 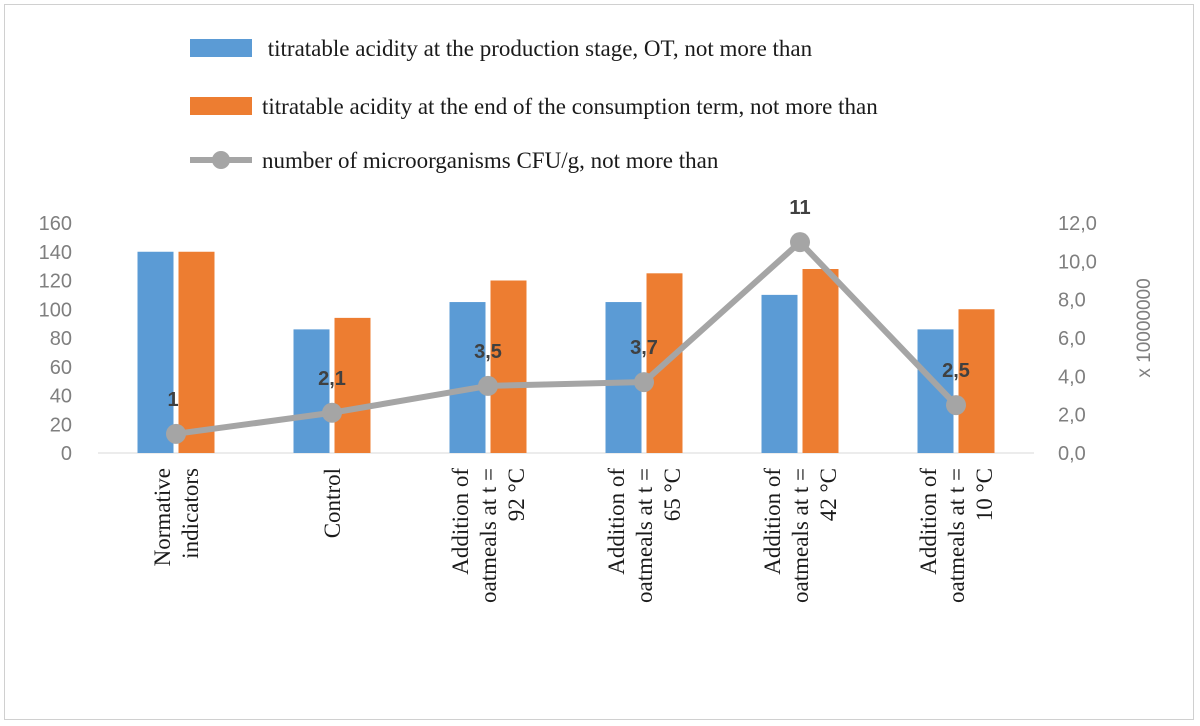 I want to click on y-right-tick-label: 8,0, so click(x=1072, y=301).